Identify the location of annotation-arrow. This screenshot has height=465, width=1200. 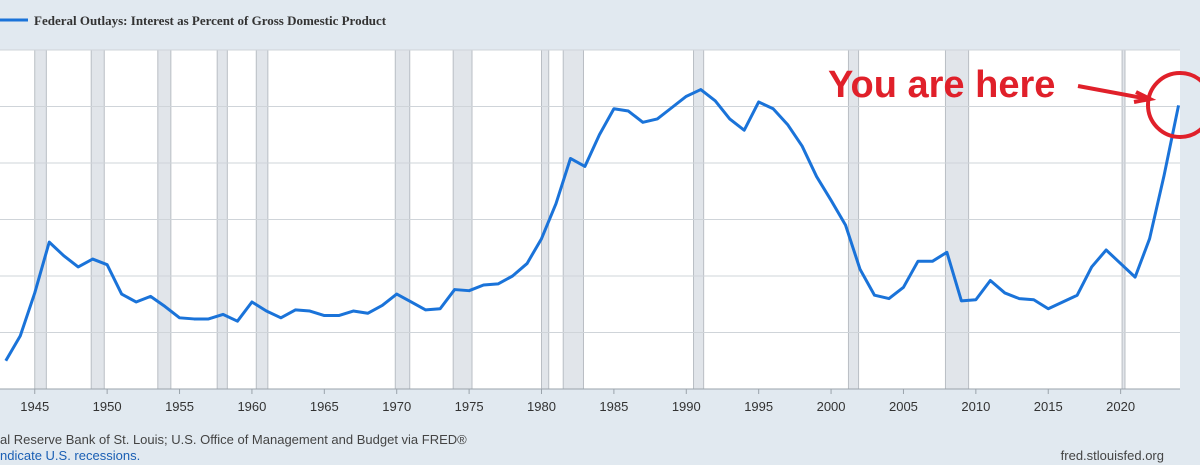
(1113, 92).